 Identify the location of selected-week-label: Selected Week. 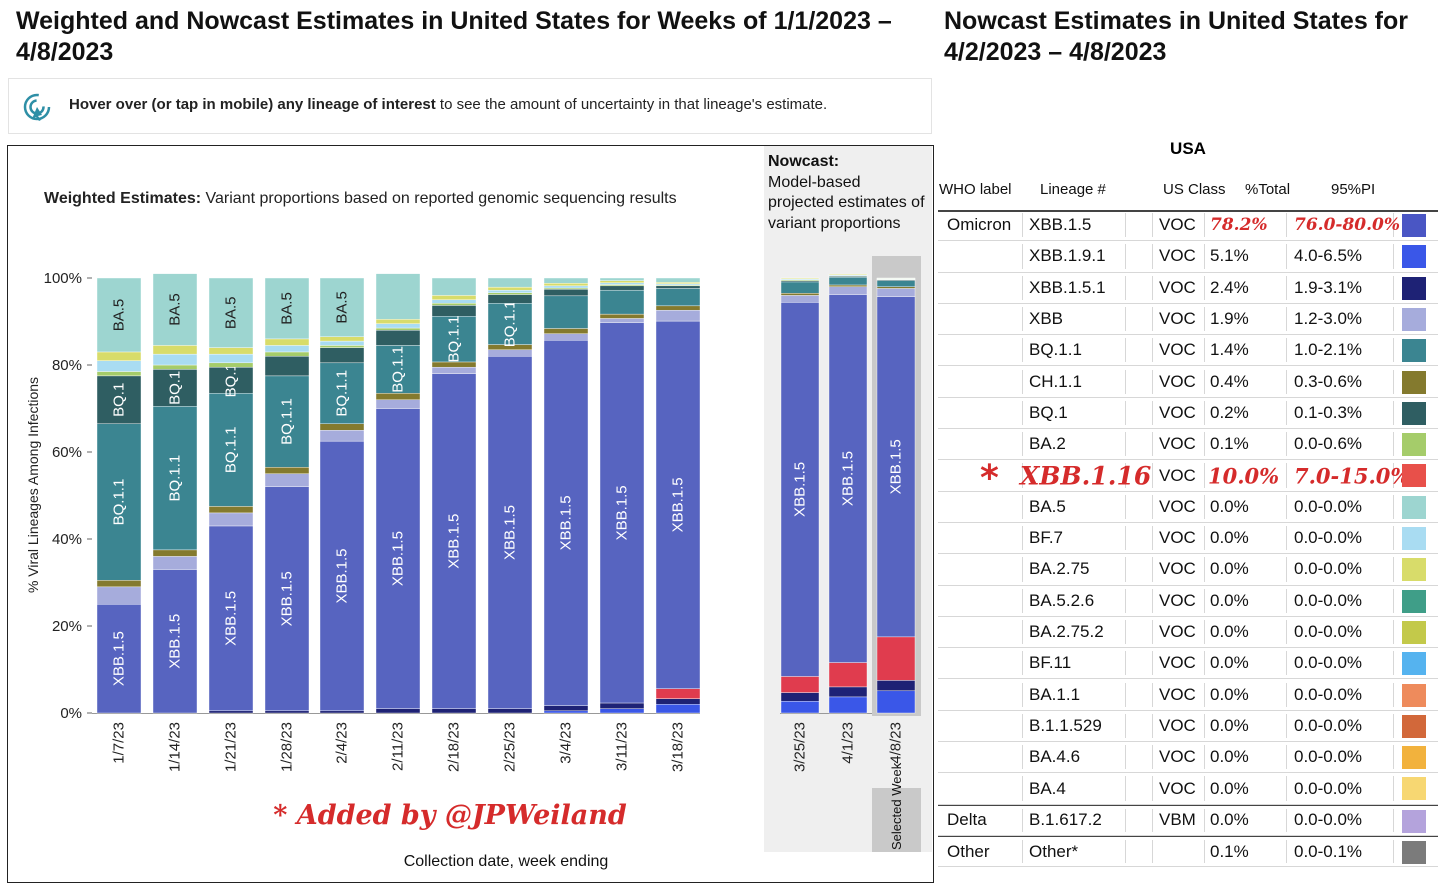
(896, 807).